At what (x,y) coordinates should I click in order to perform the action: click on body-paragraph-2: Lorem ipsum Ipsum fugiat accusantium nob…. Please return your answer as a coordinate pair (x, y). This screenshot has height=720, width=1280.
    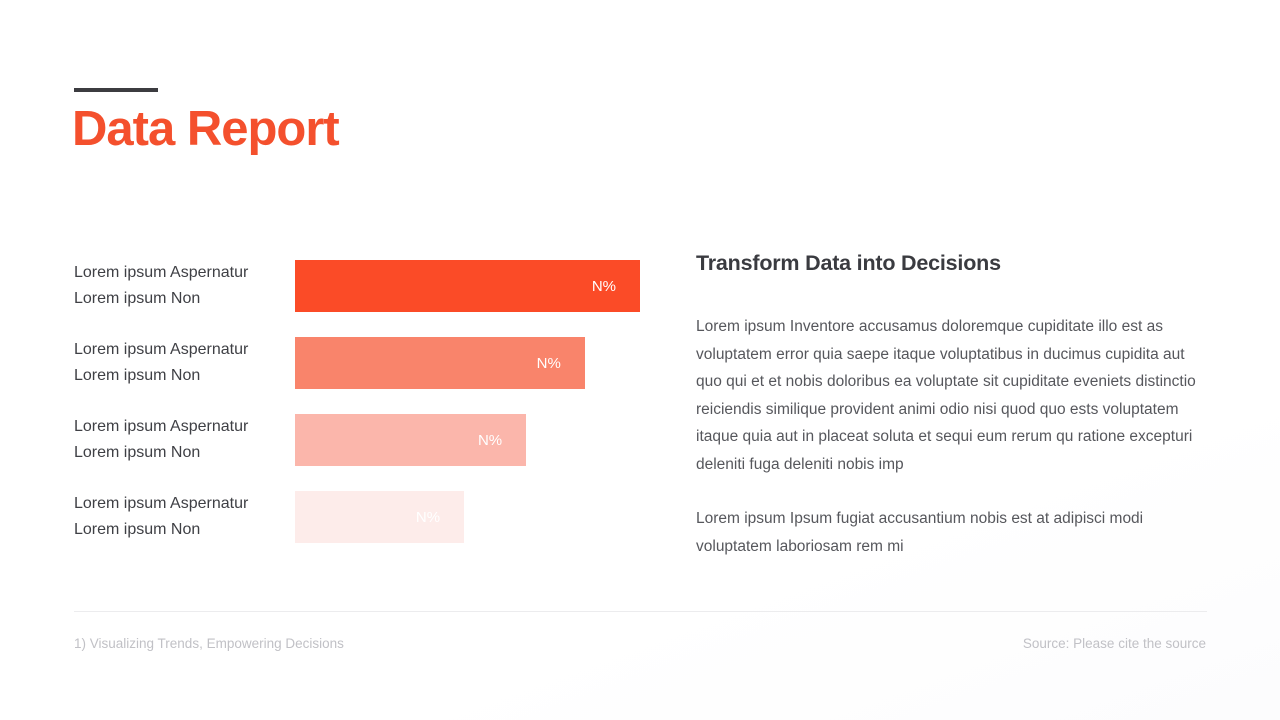
    Looking at the image, I should click on (920, 532).